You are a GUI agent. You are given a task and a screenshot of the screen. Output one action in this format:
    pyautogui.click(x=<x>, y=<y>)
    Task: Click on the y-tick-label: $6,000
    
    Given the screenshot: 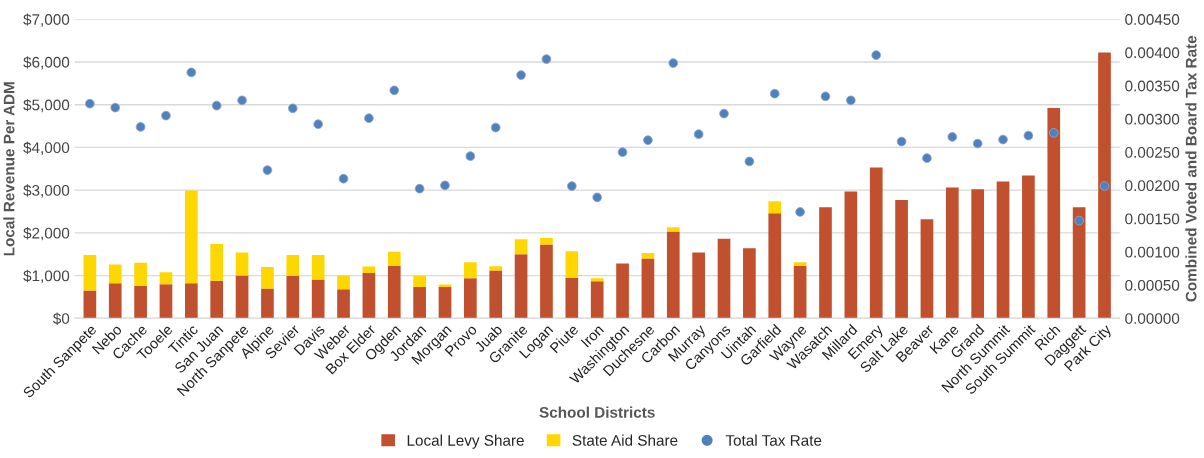 What is the action you would take?
    pyautogui.click(x=46, y=63)
    